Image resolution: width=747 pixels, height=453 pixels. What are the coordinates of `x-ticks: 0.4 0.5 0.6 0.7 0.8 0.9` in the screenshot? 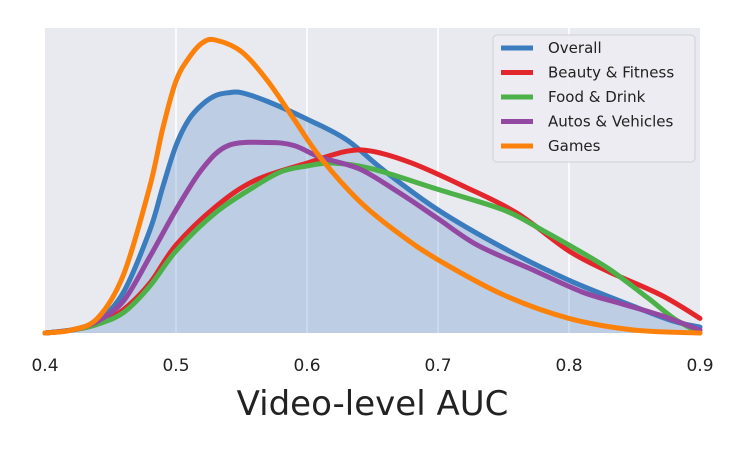 It's located at (372, 366).